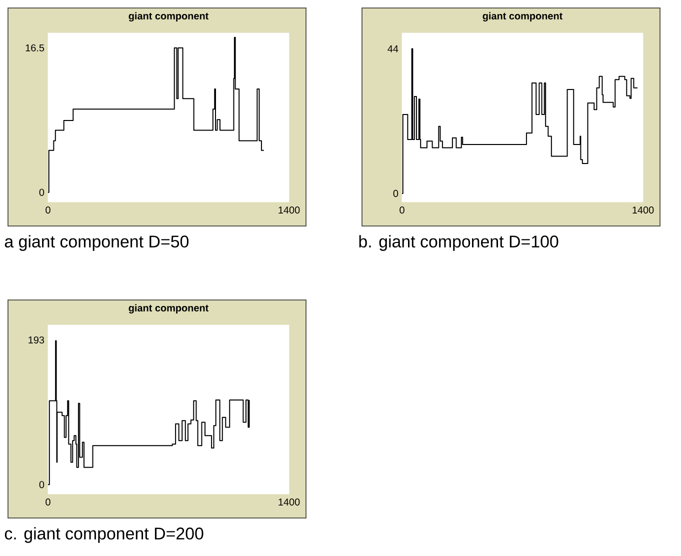  What do you see at coordinates (96, 243) in the screenshot?
I see `text: a giant component D=50` at bounding box center [96, 243].